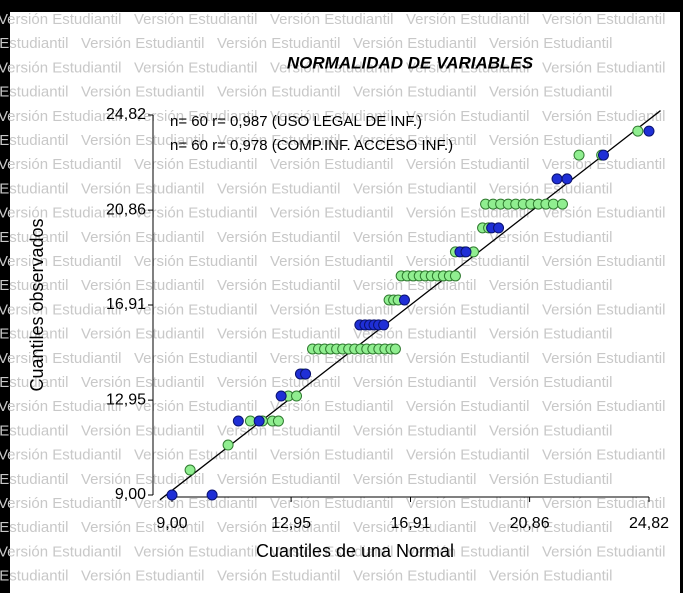  Describe the element at coordinates (171, 523) in the screenshot. I see `x-tick-label: 9,00` at that location.